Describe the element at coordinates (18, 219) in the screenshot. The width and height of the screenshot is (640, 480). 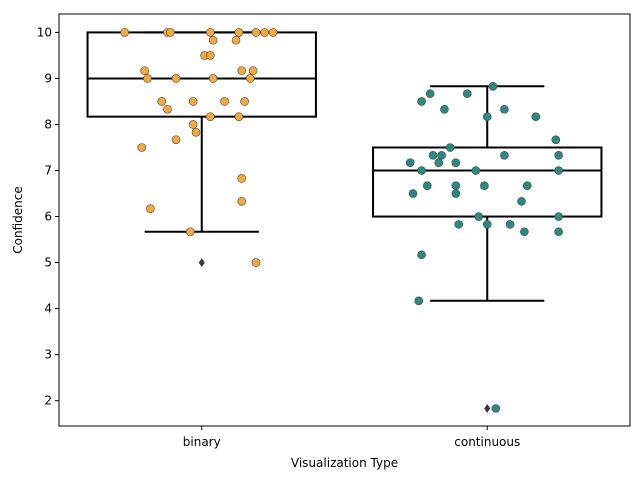
I see `y-axis-label: Confidence` at that location.